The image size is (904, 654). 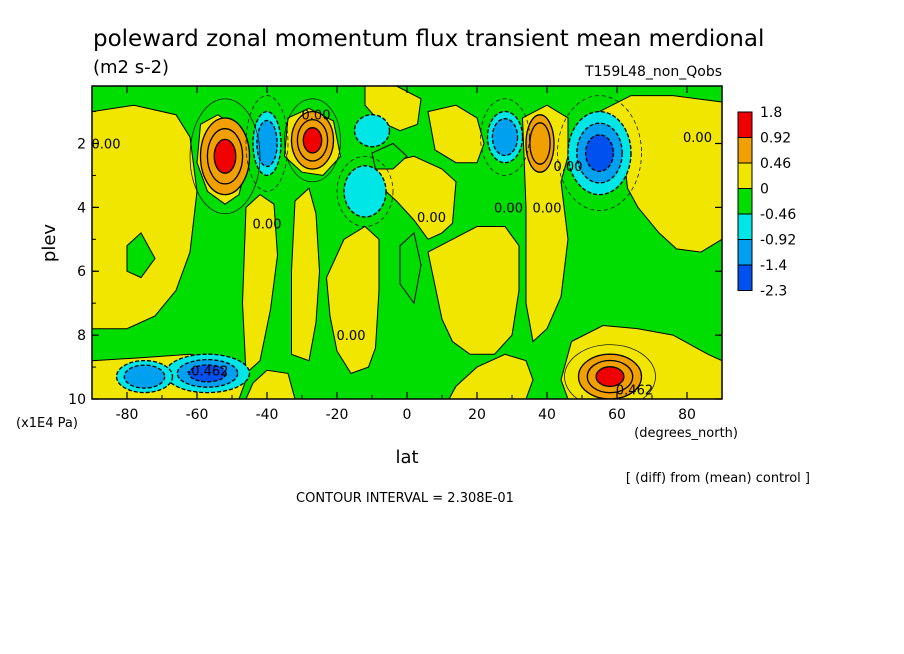 I want to click on x-tick-label: 20, so click(x=477, y=415).